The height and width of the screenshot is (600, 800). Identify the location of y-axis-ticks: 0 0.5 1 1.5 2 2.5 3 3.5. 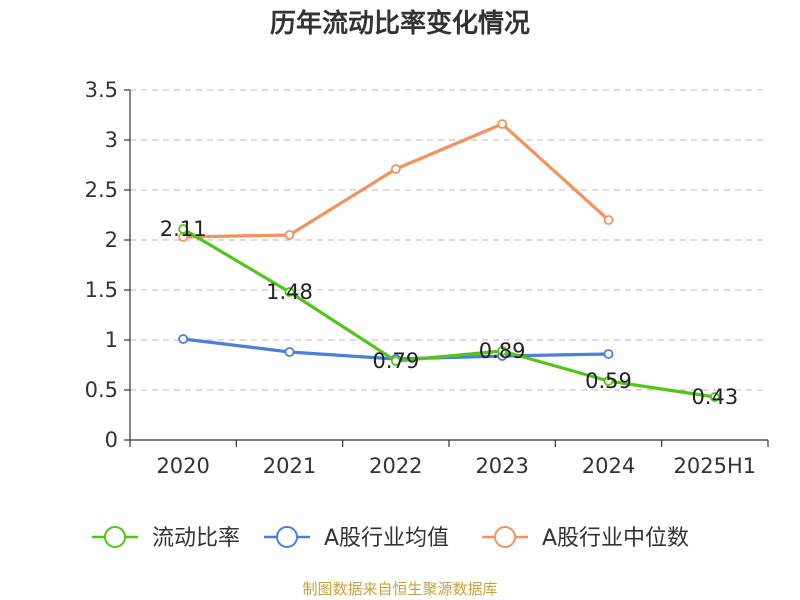
(107, 265).